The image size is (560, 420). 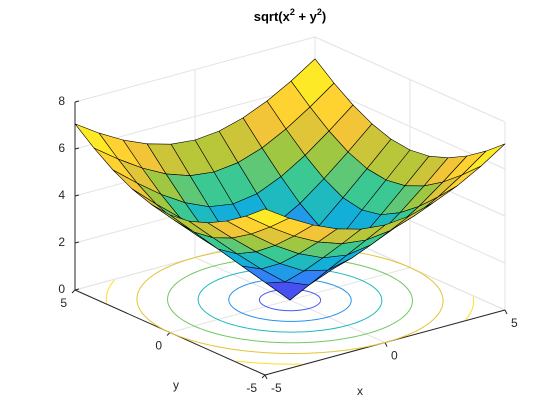 What do you see at coordinates (276, 388) in the screenshot?
I see `x-tick-label: -5` at bounding box center [276, 388].